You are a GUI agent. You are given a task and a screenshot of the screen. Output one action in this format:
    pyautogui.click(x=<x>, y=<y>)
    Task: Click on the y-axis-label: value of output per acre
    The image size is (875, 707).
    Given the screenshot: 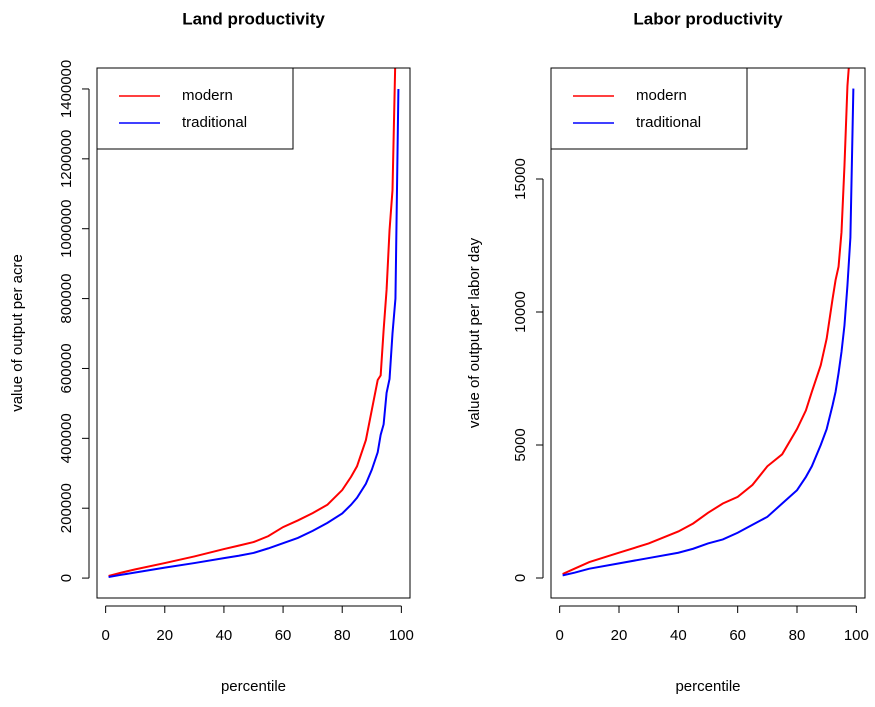 What is the action you would take?
    pyautogui.click(x=17, y=333)
    